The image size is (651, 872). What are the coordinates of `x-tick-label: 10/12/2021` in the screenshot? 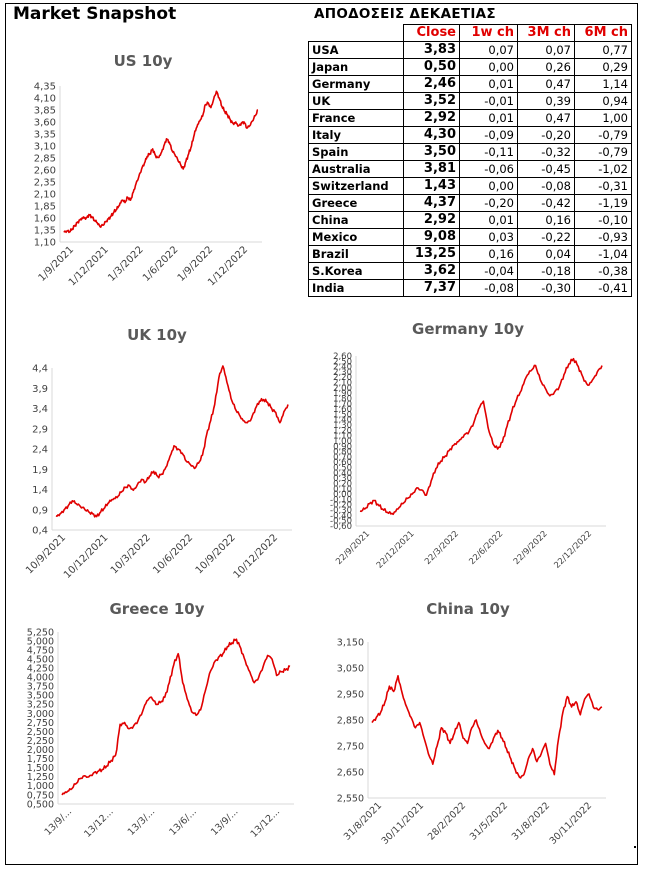 It's located at (86, 556).